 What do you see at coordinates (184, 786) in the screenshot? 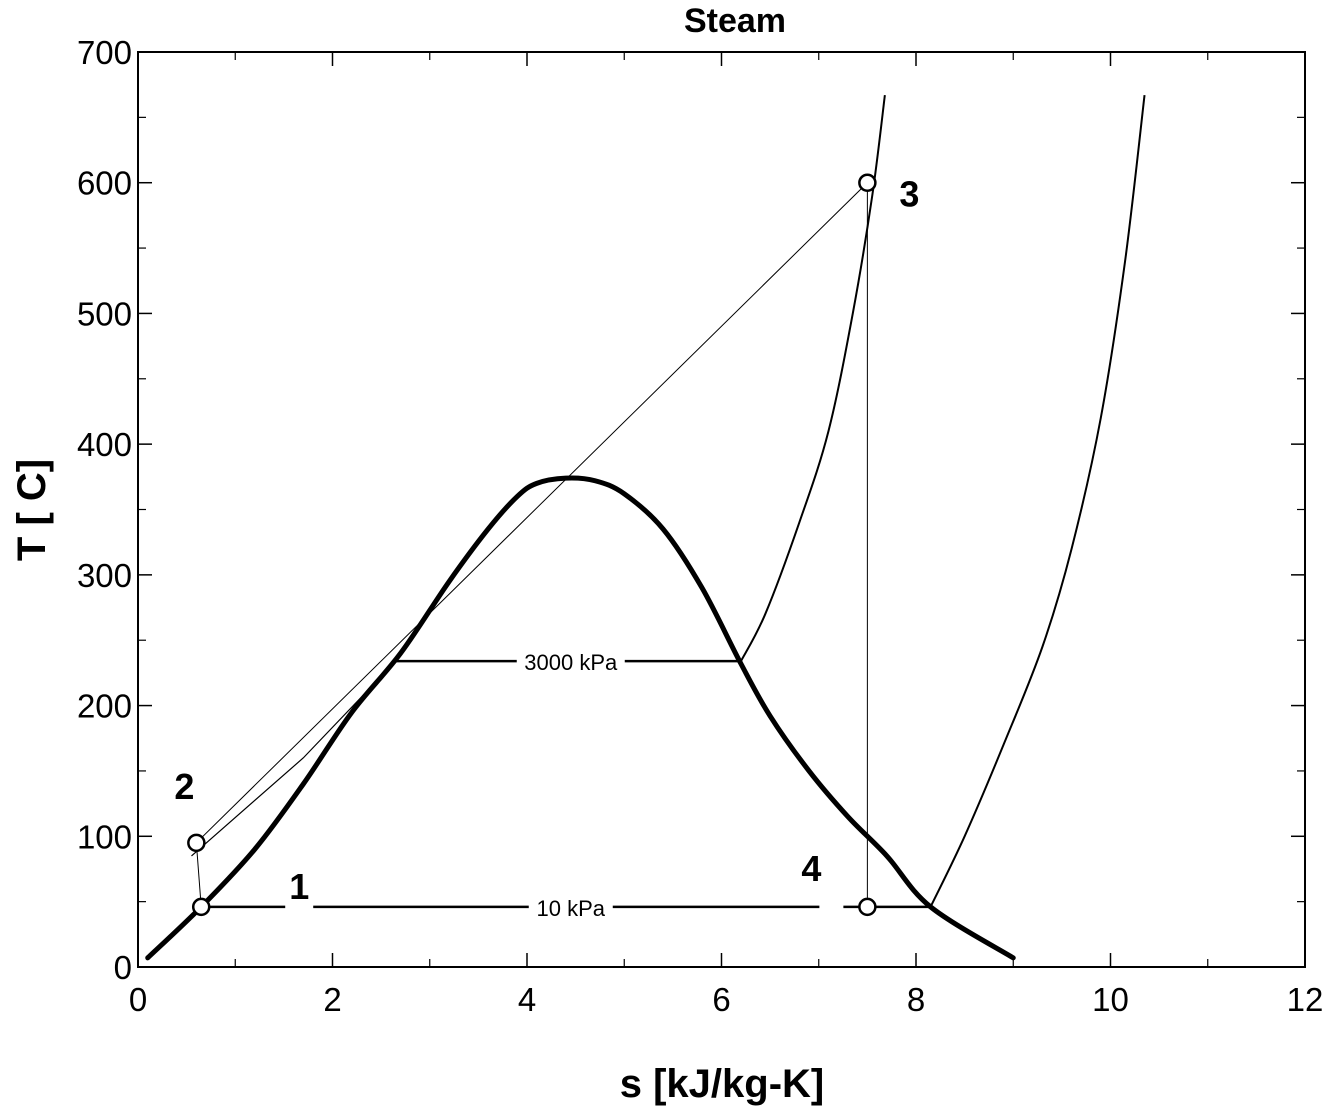
I see `state-point-label: 2` at bounding box center [184, 786].